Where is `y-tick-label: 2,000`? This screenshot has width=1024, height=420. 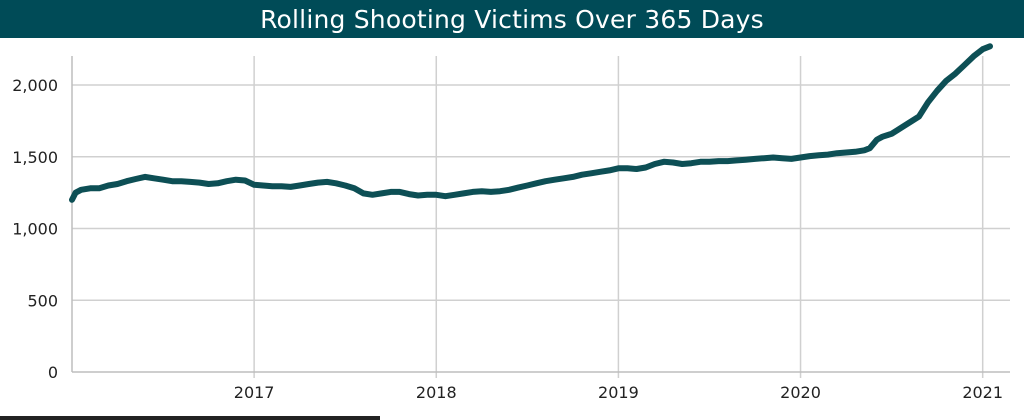
y-tick-label: 2,000 is located at coordinates (35, 85).